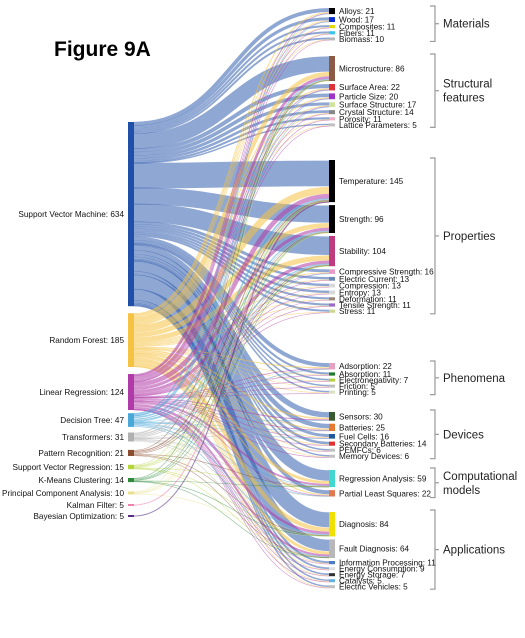 The height and width of the screenshot is (638, 525). Describe the element at coordinates (365, 374) in the screenshot. I see `target-label-absorption: Absorption: 11` at that location.